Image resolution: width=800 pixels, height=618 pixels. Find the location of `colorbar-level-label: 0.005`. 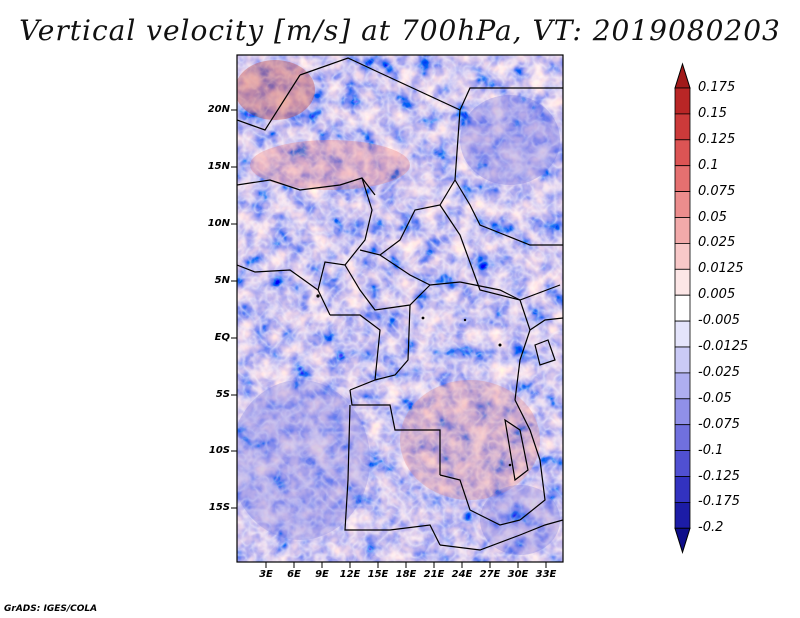

colorbar-level-label: 0.005 is located at coordinates (717, 295).